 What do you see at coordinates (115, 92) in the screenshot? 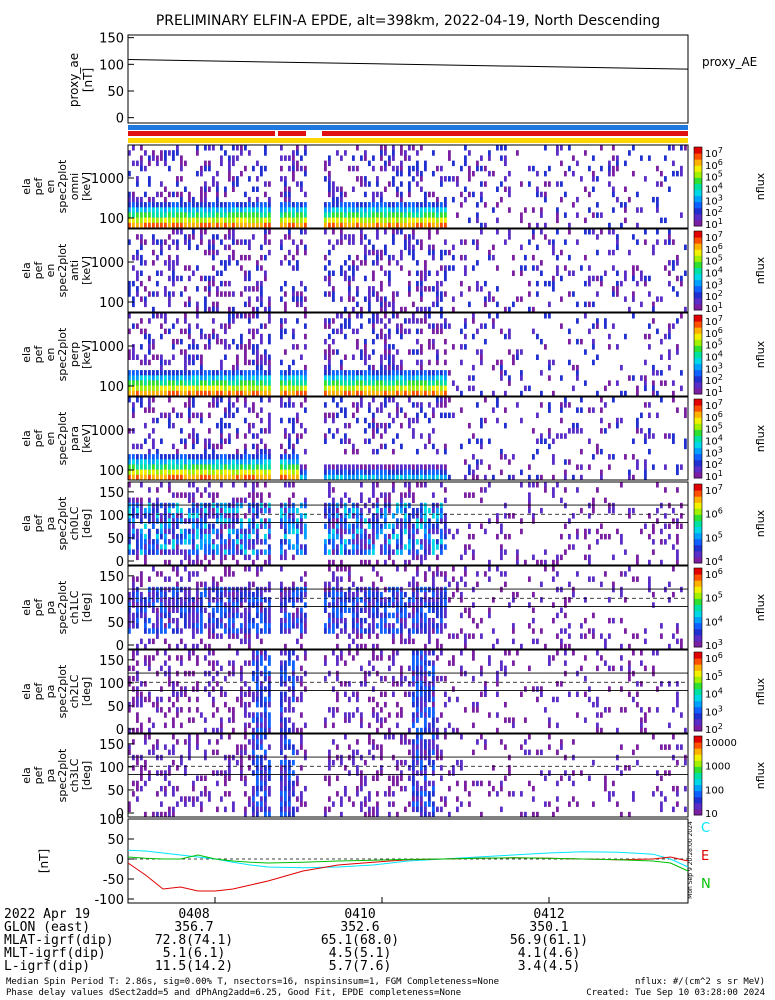
I see `proxy-ae-ytick-label: 50` at bounding box center [115, 92].